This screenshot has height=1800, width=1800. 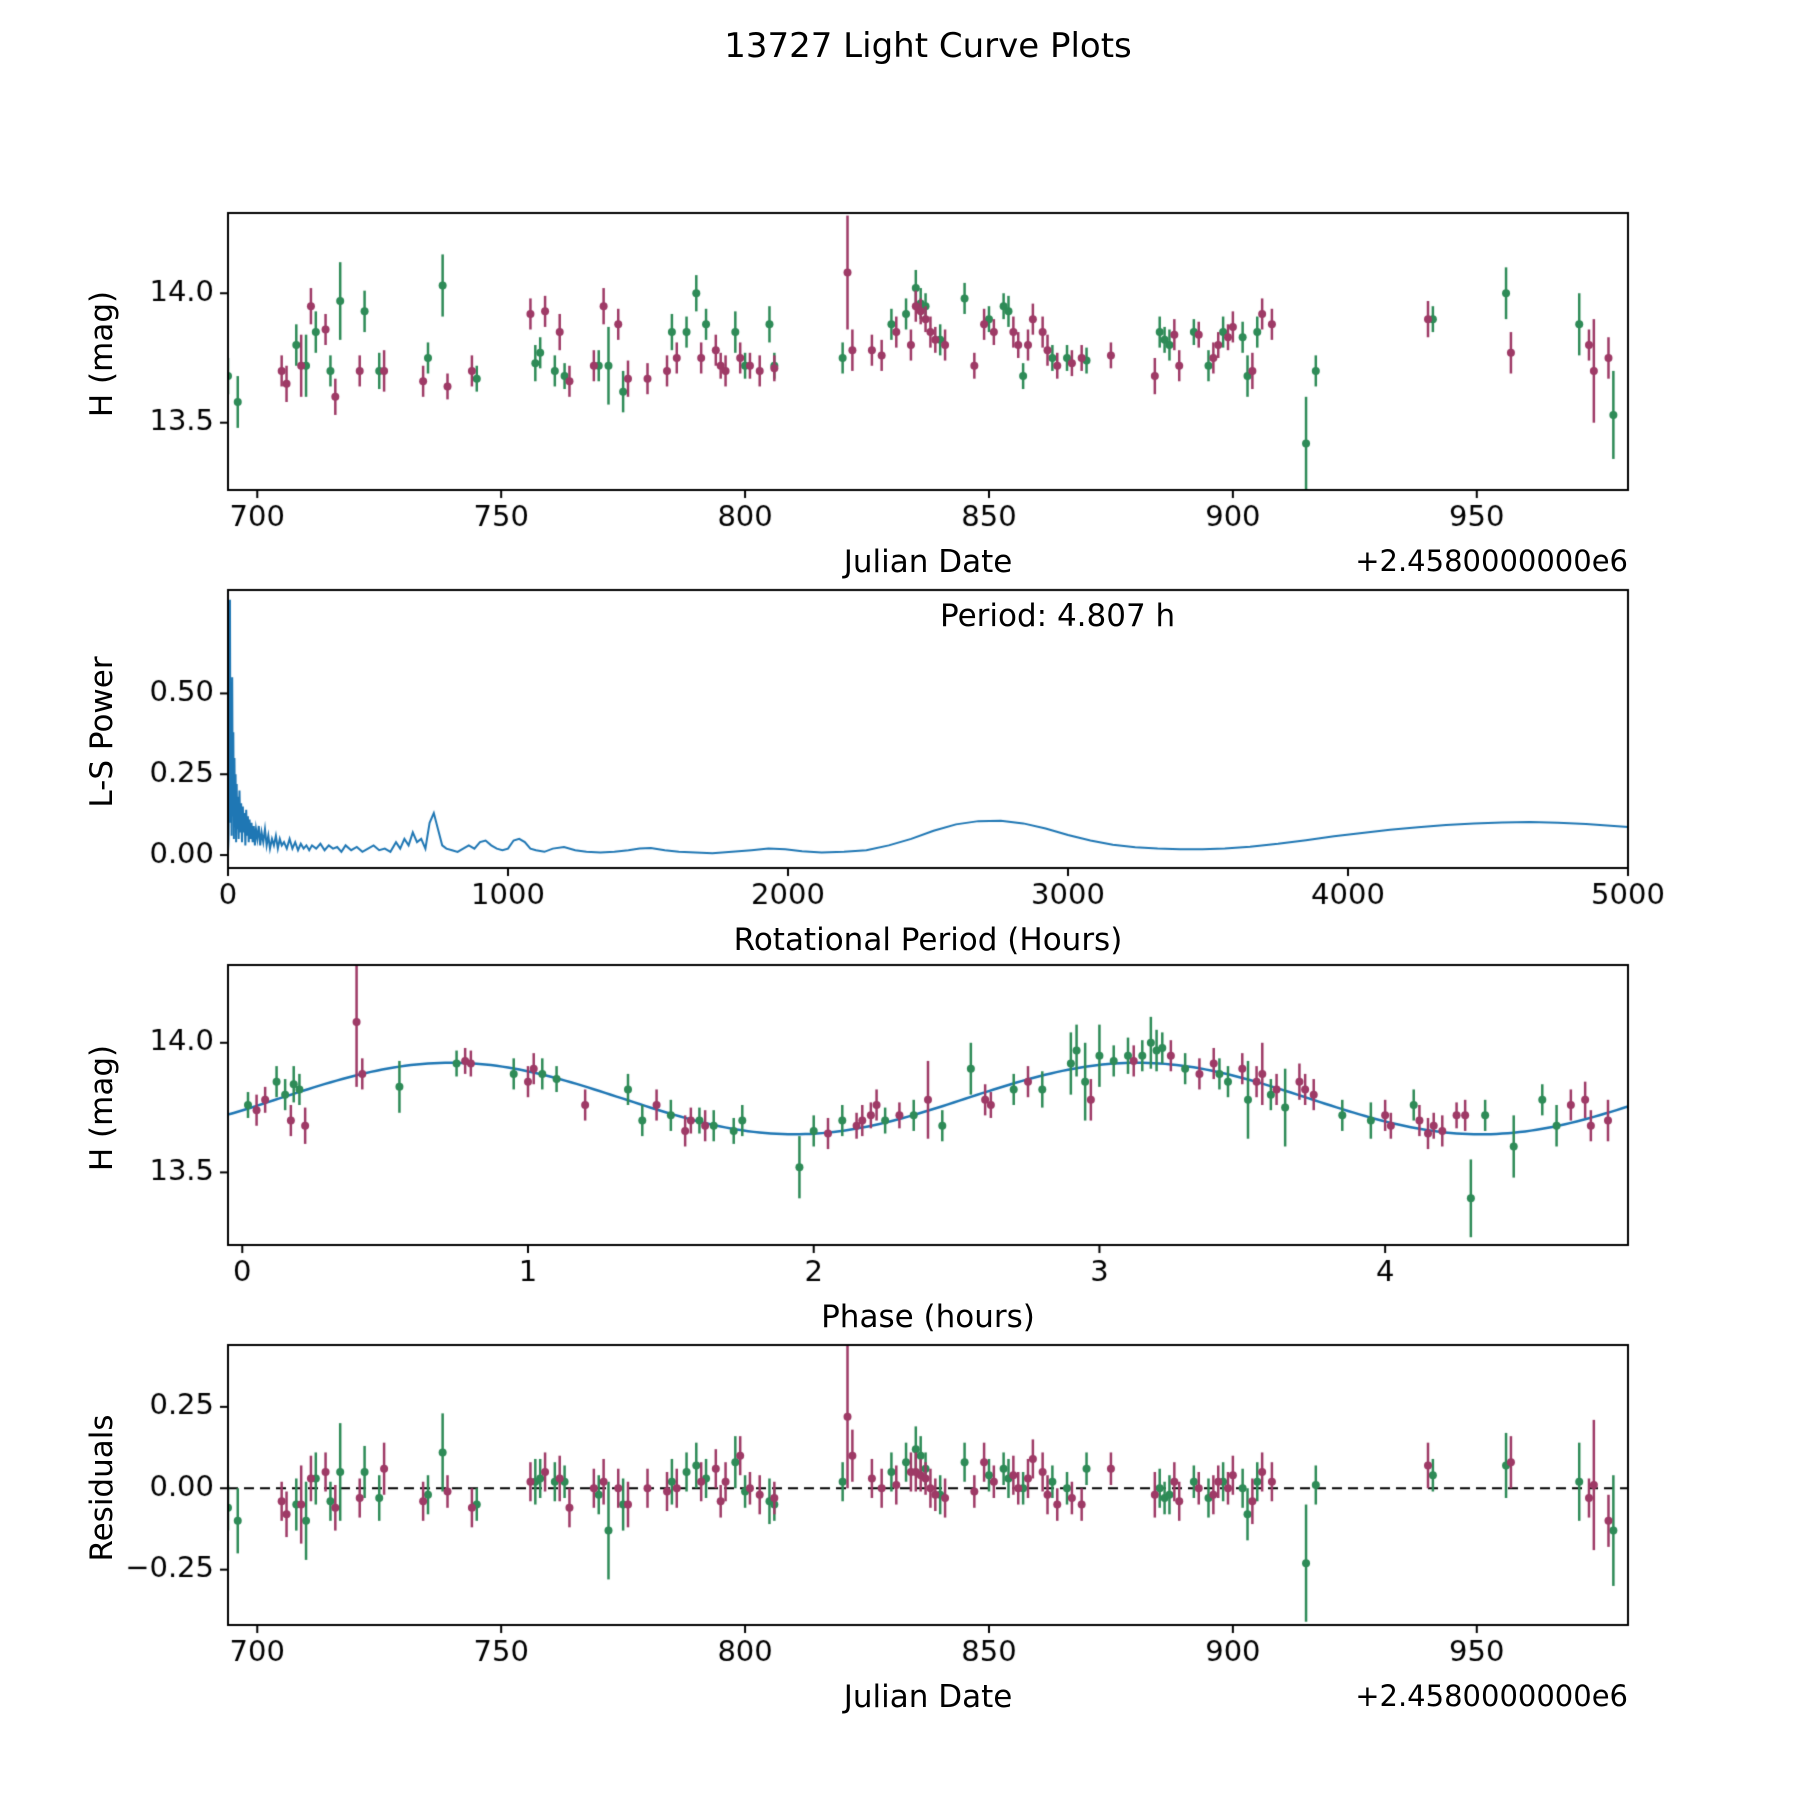 What do you see at coordinates (928, 1317) in the screenshot?
I see `phase-xaxis-label: Phase (hours)` at bounding box center [928, 1317].